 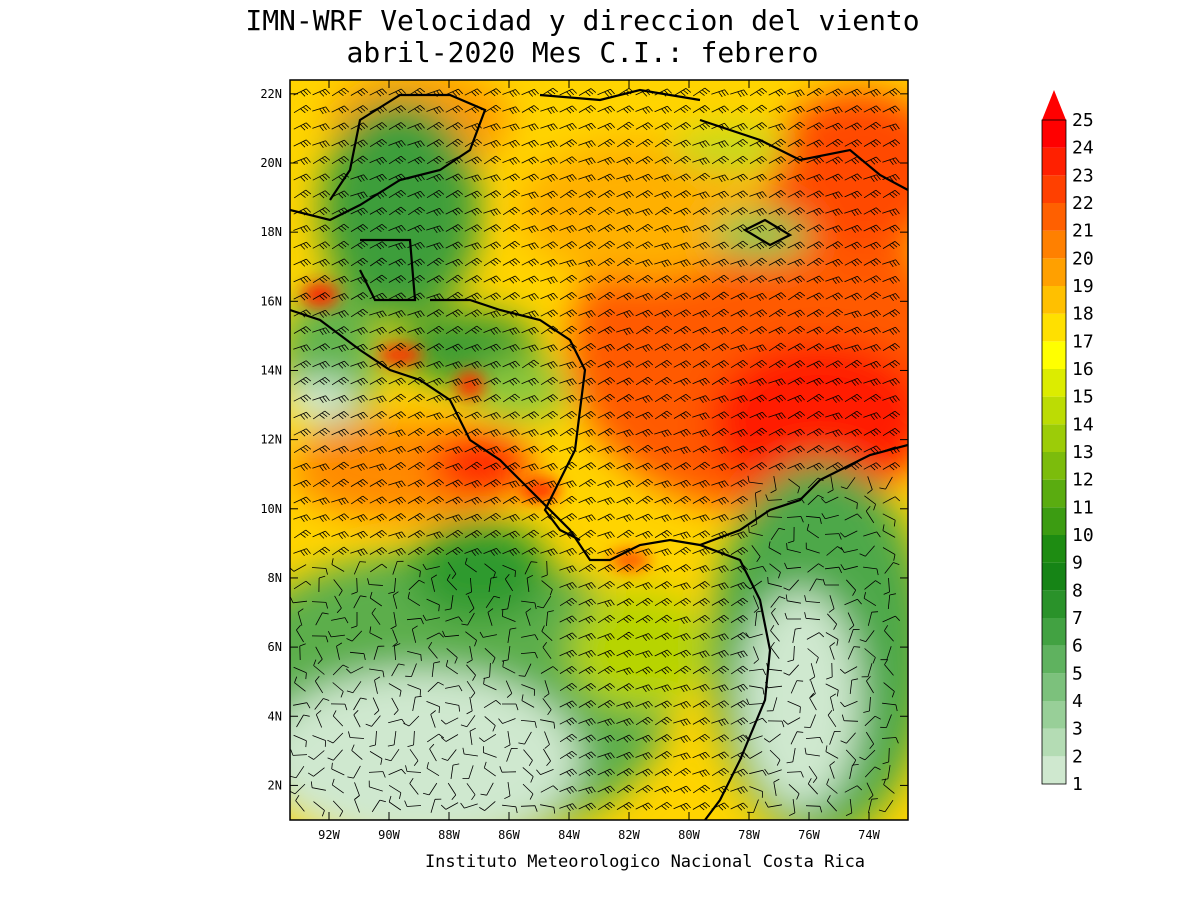 I want to click on x-tick-label: 90W, so click(x=389, y=835).